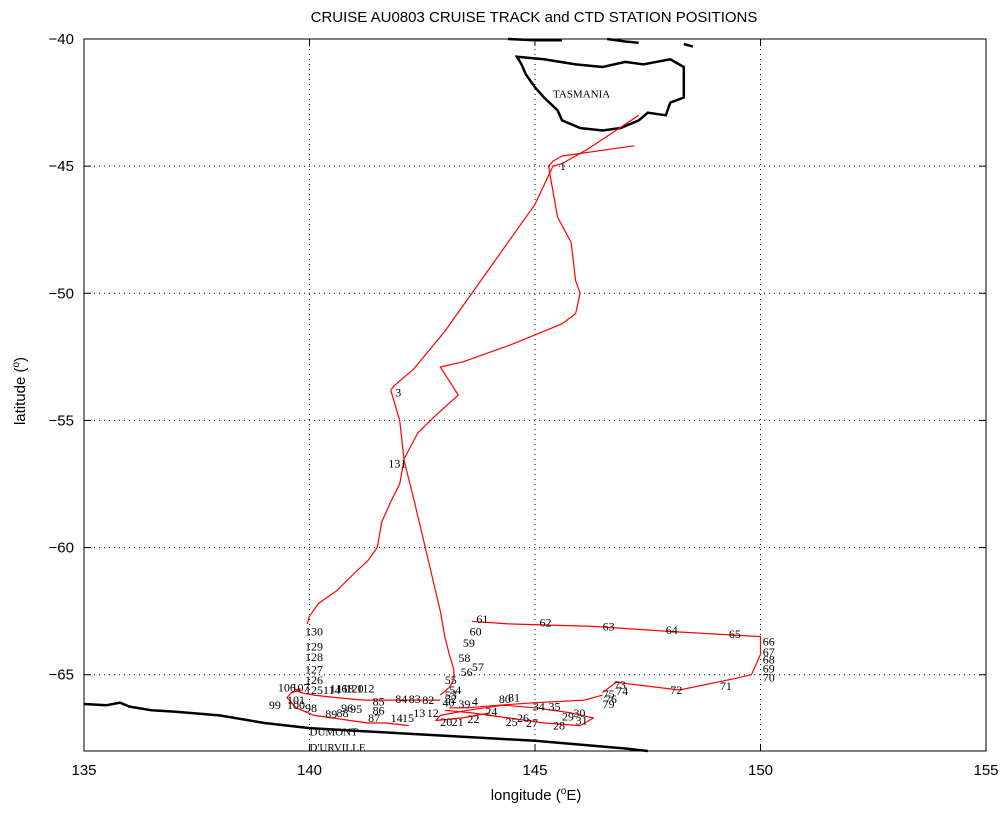 The height and width of the screenshot is (819, 1005). What do you see at coordinates (61, 675) in the screenshot?
I see `y-tick-label: −65` at bounding box center [61, 675].